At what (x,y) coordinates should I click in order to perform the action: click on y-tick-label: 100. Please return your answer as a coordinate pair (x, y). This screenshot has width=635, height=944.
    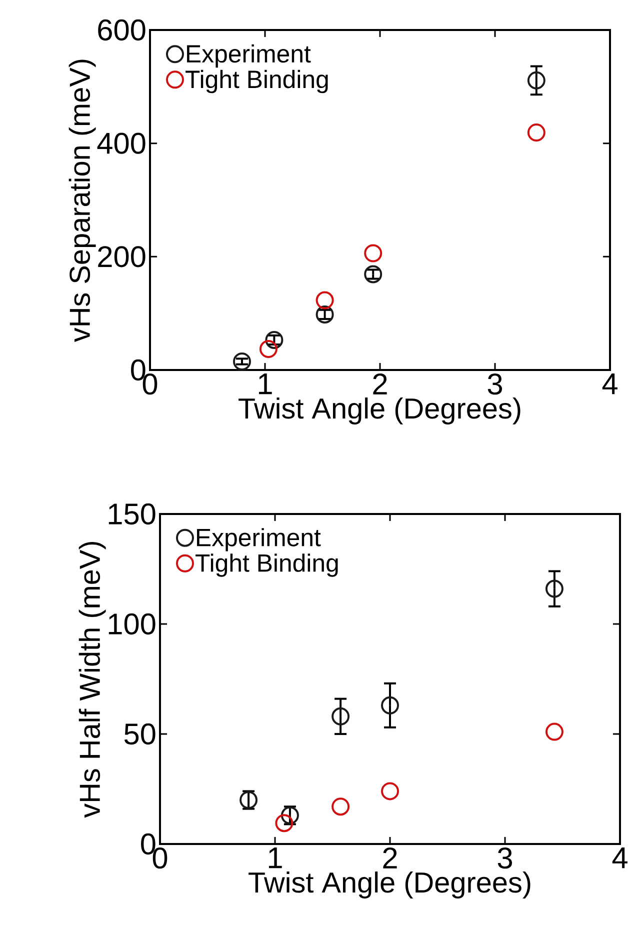
    Looking at the image, I should click on (132, 624).